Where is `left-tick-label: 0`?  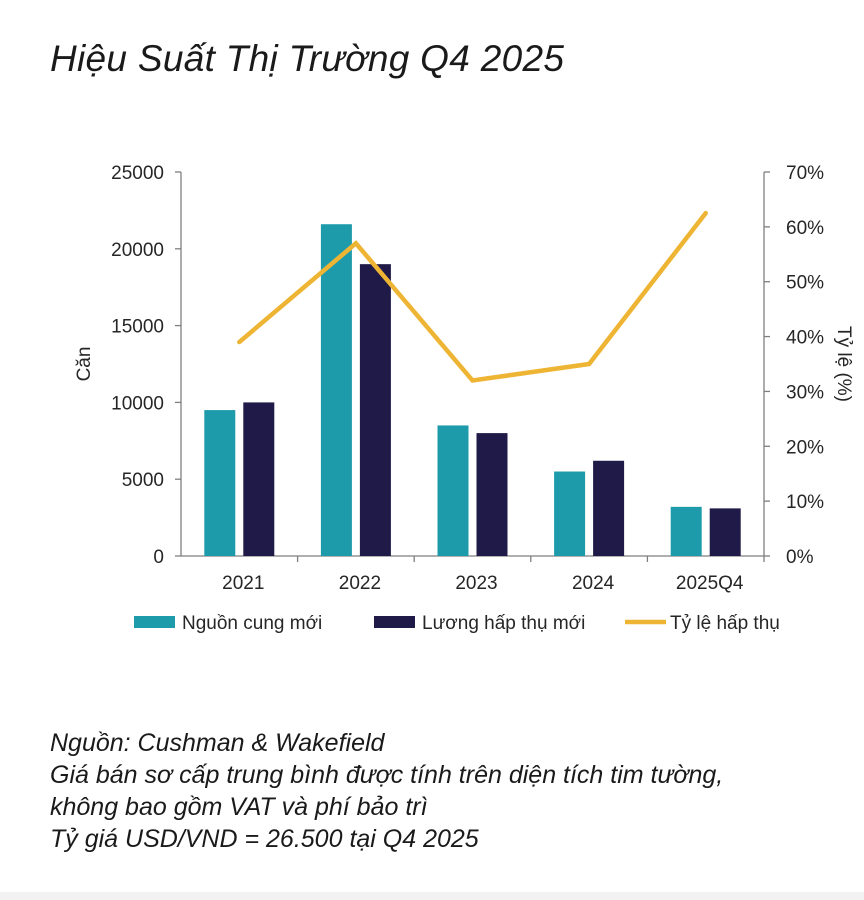
left-tick-label: 0 is located at coordinates (158, 557).